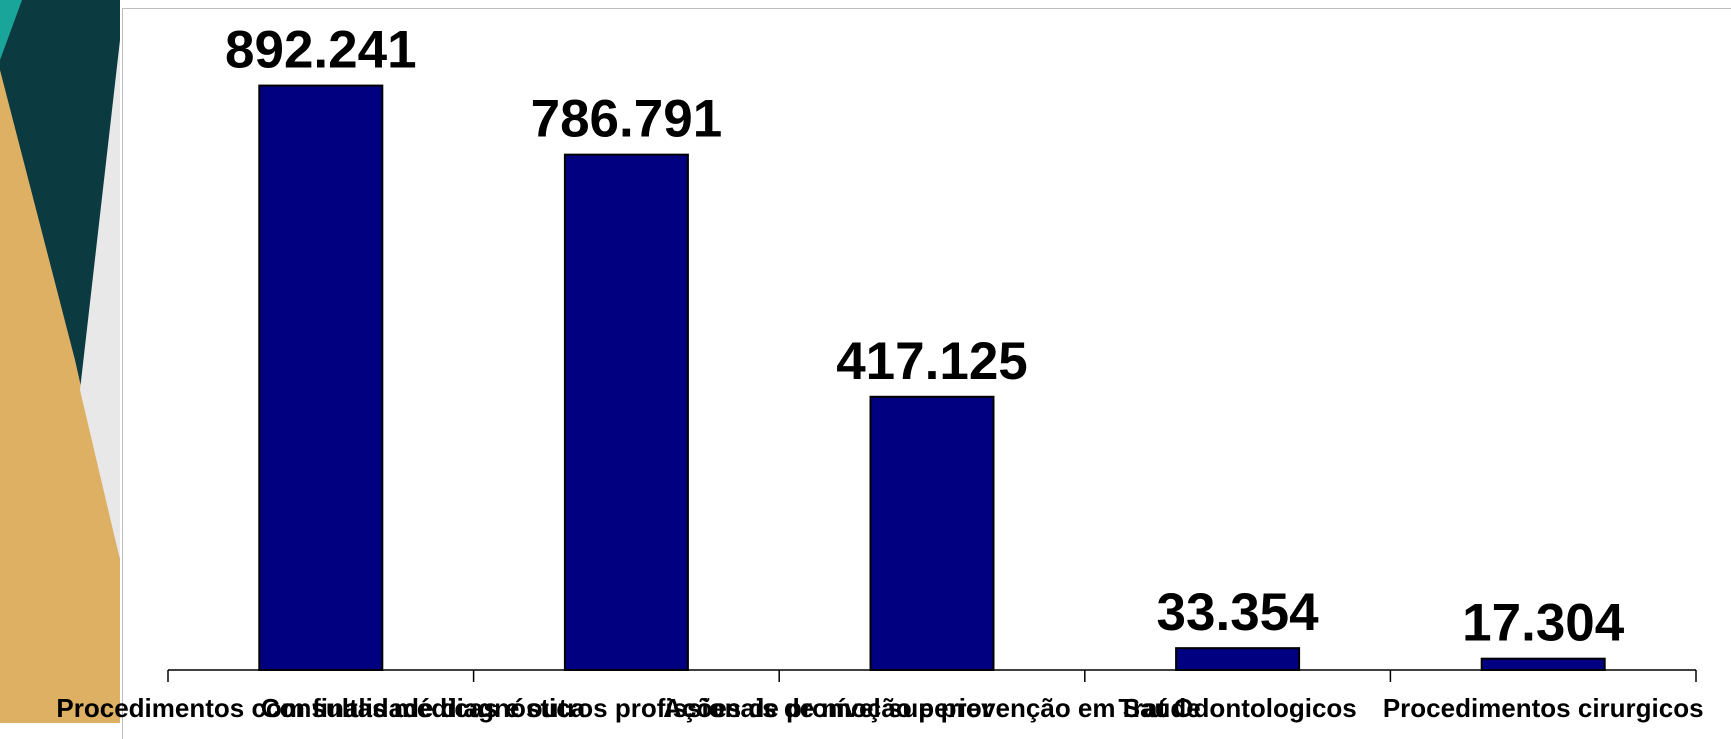  What do you see at coordinates (320, 708) in the screenshot?
I see `category-label-1: Procedimentos com finalidade diagnóstica` at bounding box center [320, 708].